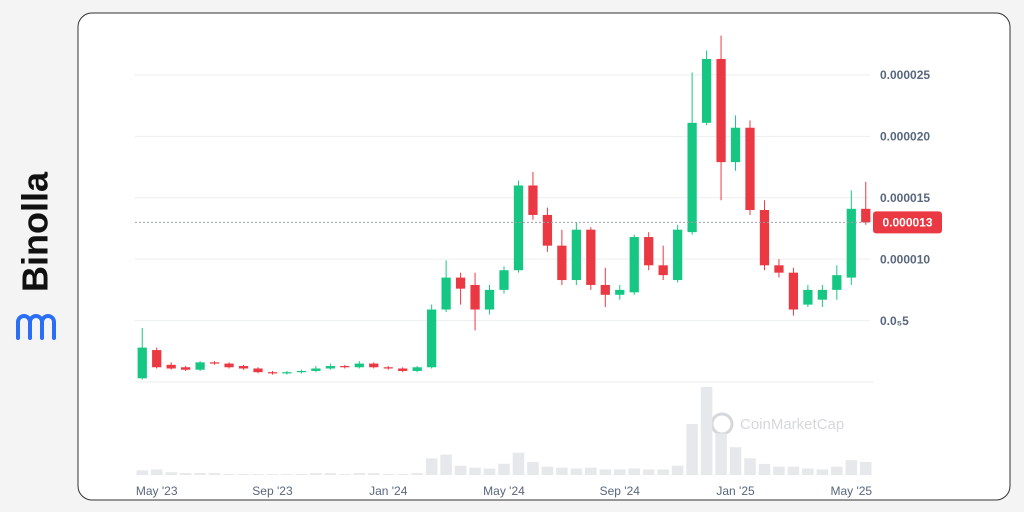  I want to click on x-tick-label: May '24, so click(504, 491).